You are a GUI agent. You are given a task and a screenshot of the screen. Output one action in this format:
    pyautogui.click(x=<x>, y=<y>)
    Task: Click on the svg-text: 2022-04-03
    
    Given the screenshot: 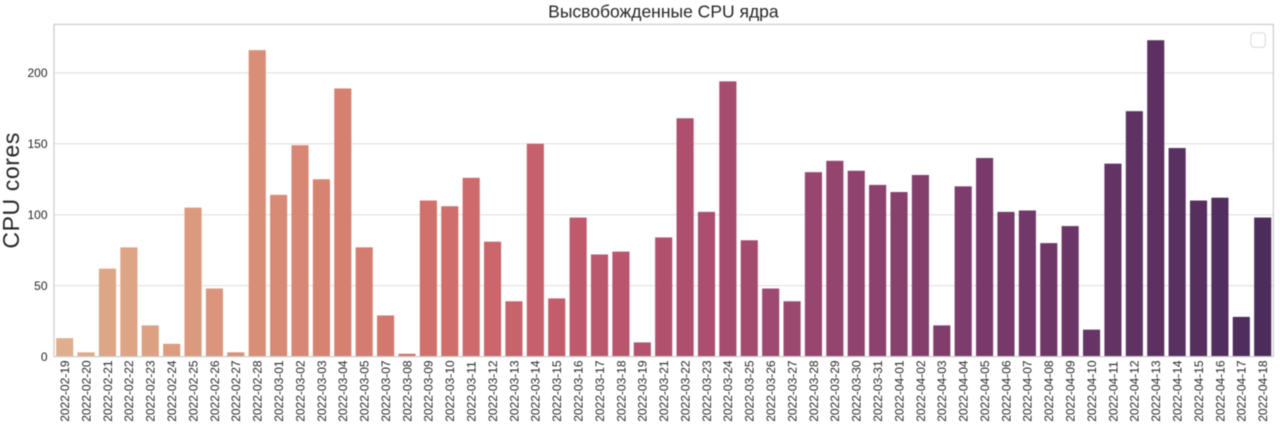 What is the action you would take?
    pyautogui.click(x=942, y=391)
    